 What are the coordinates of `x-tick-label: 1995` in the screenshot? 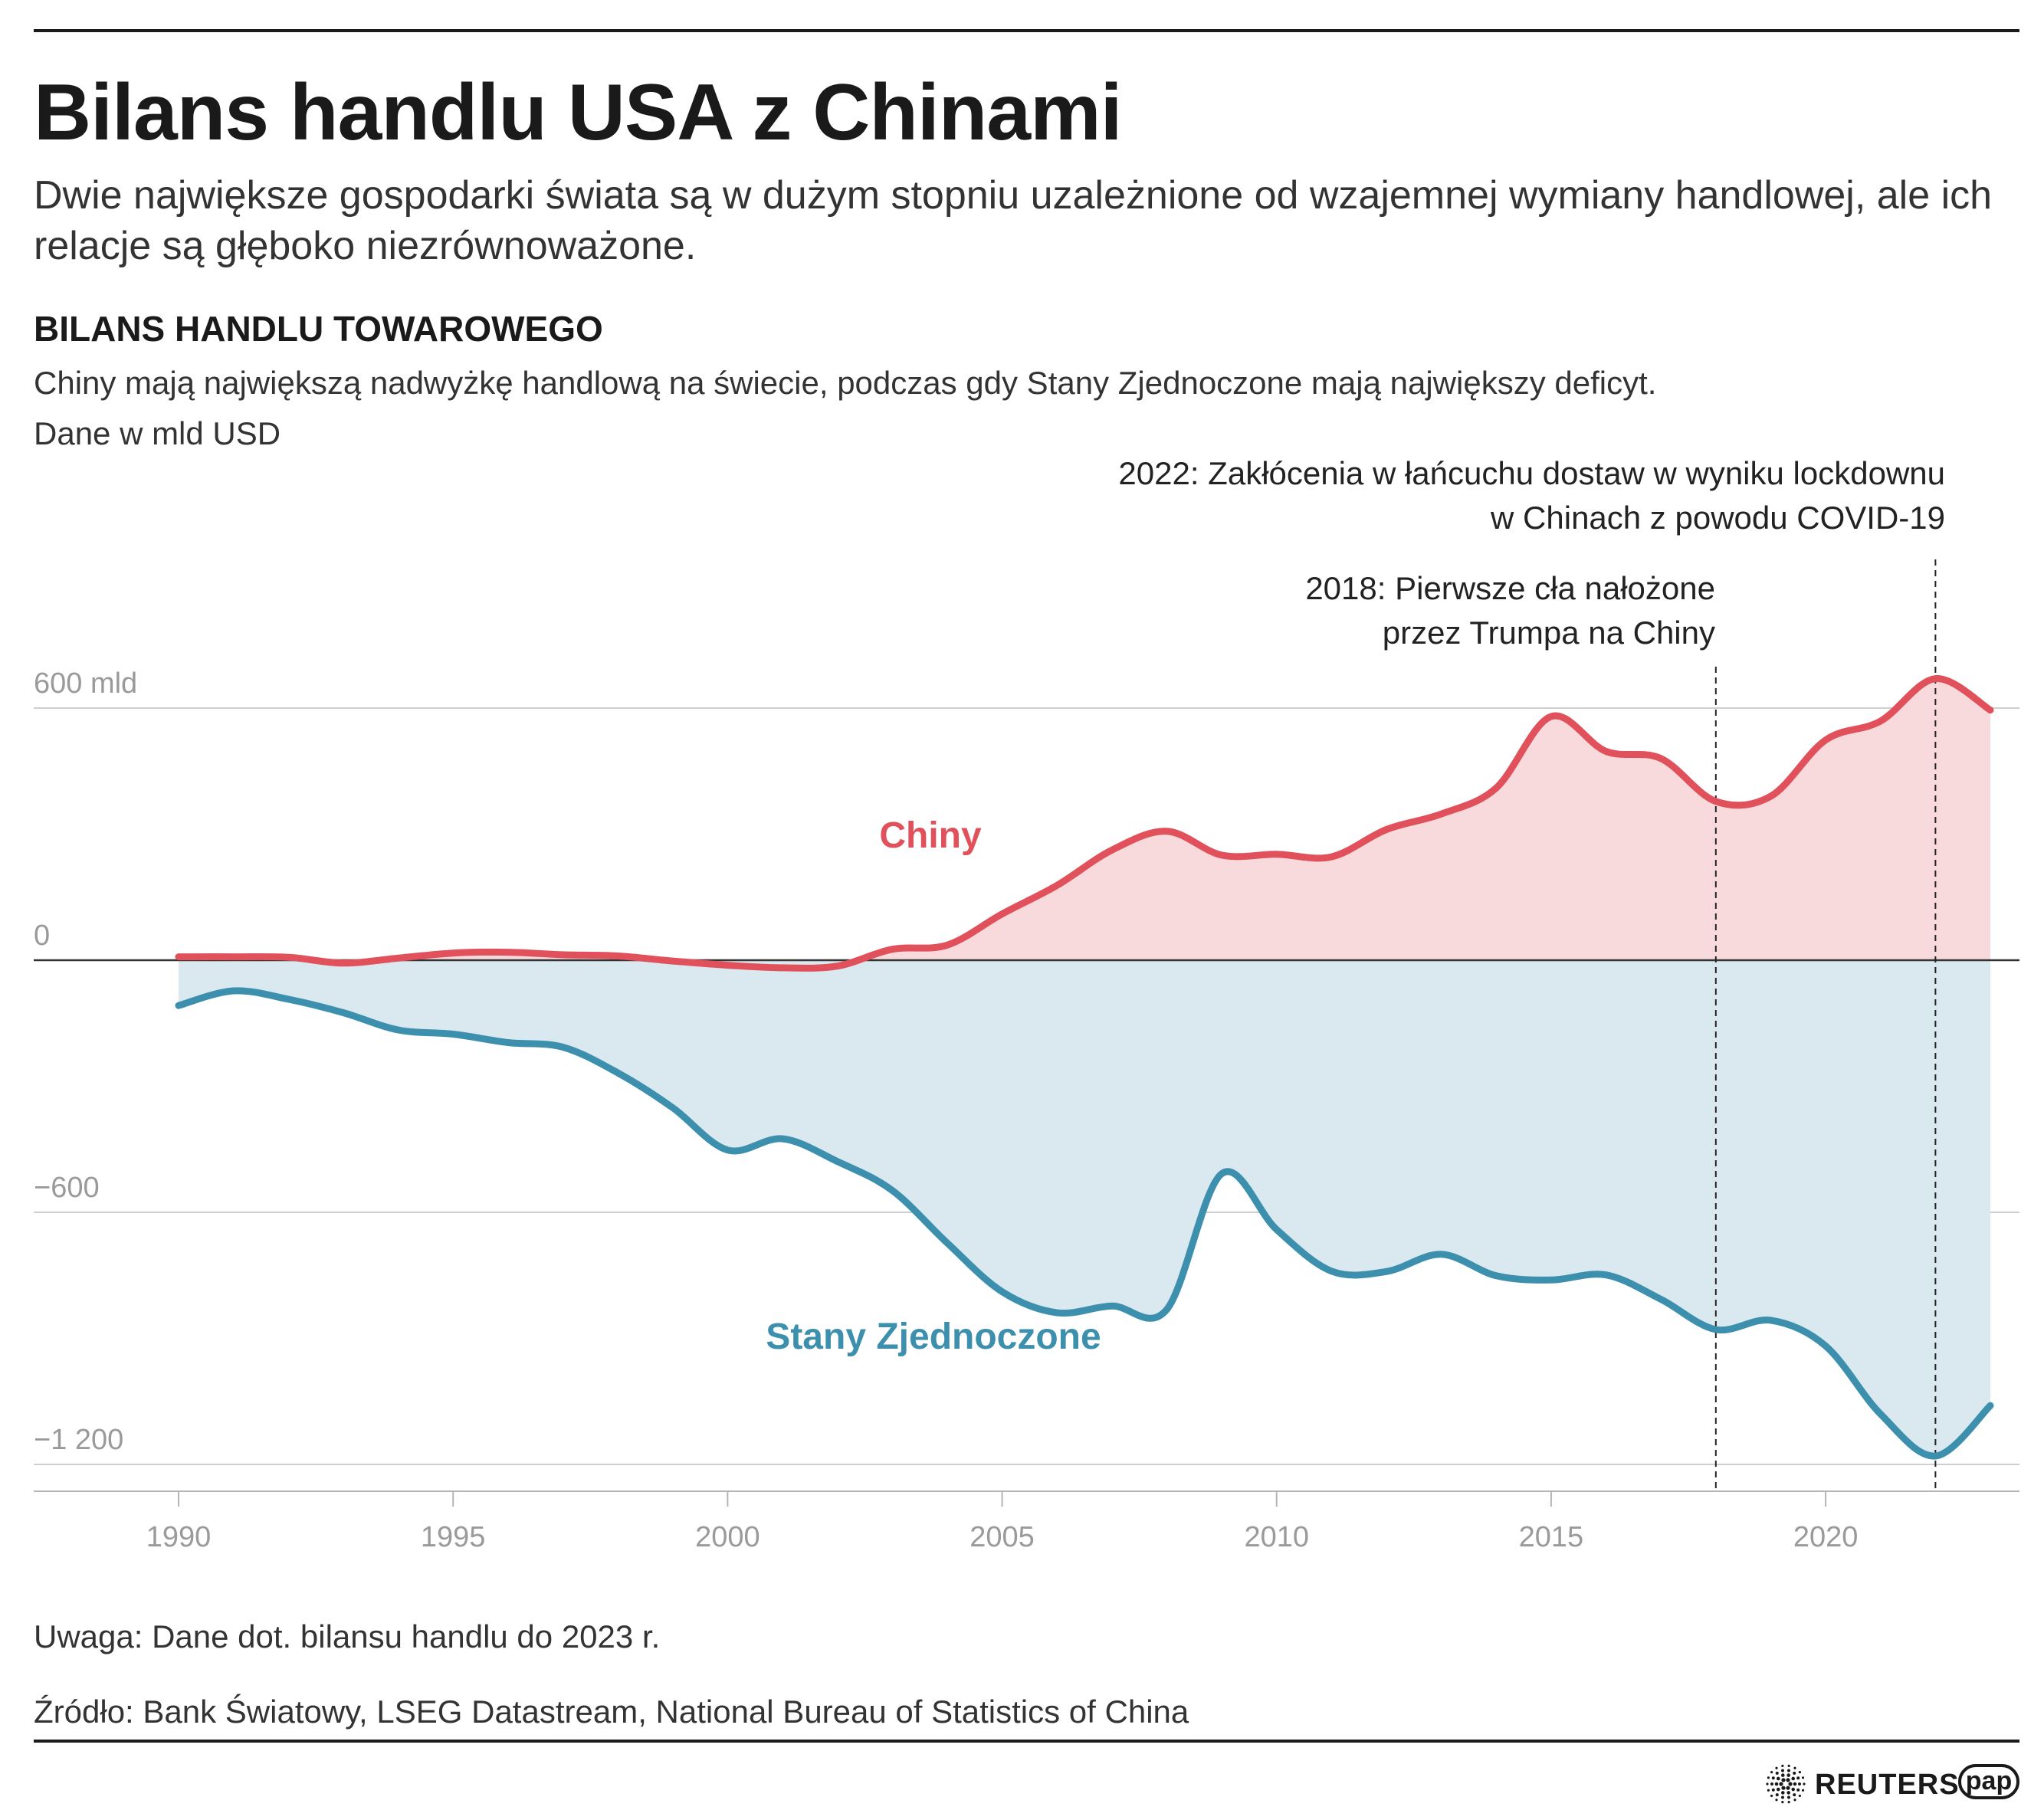 It's located at (454, 1534).